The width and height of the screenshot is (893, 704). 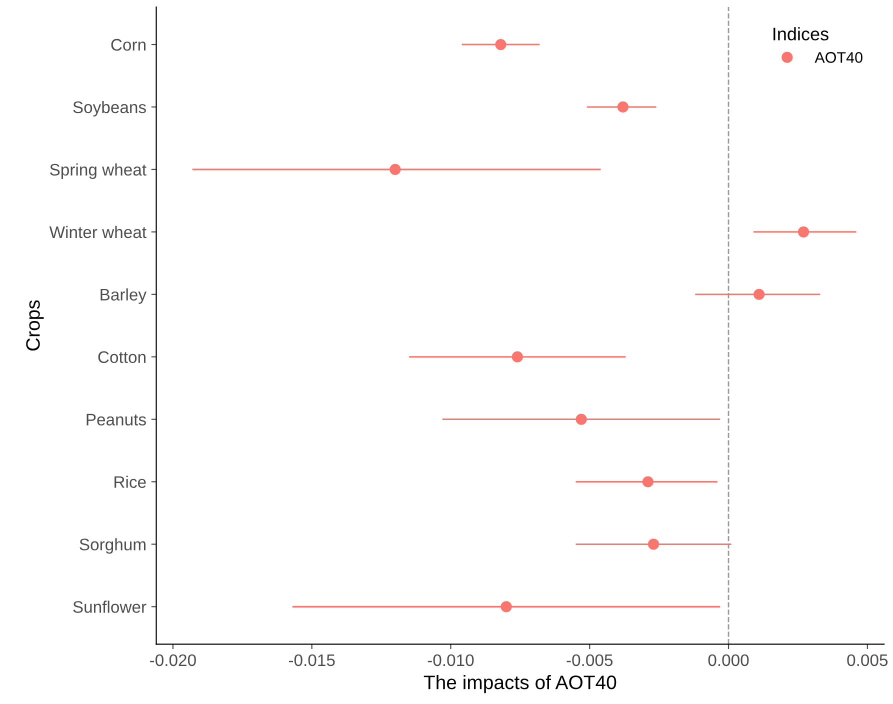 I want to click on x-axis-title: The impacts of AOT40, so click(x=520, y=684).